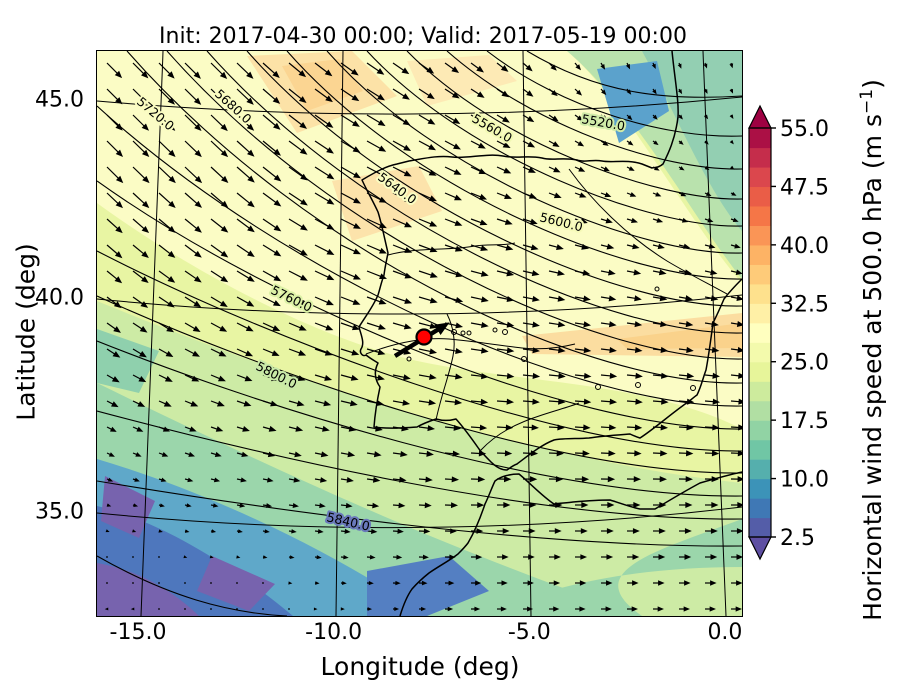  I want to click on colorbar-tick-label: 40.0, so click(804, 246).